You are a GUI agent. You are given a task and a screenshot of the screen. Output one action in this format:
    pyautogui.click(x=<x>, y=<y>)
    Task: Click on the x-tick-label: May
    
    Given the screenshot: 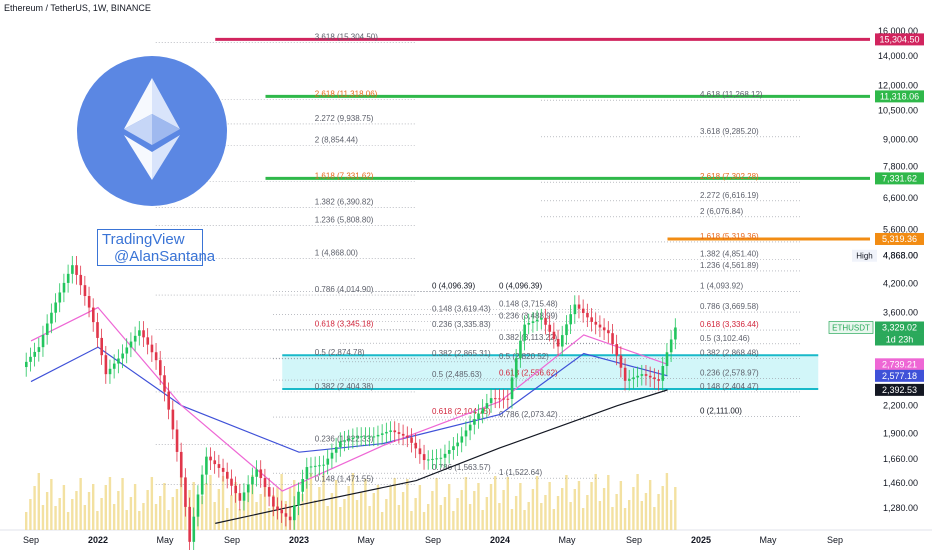 What is the action you would take?
    pyautogui.click(x=165, y=540)
    